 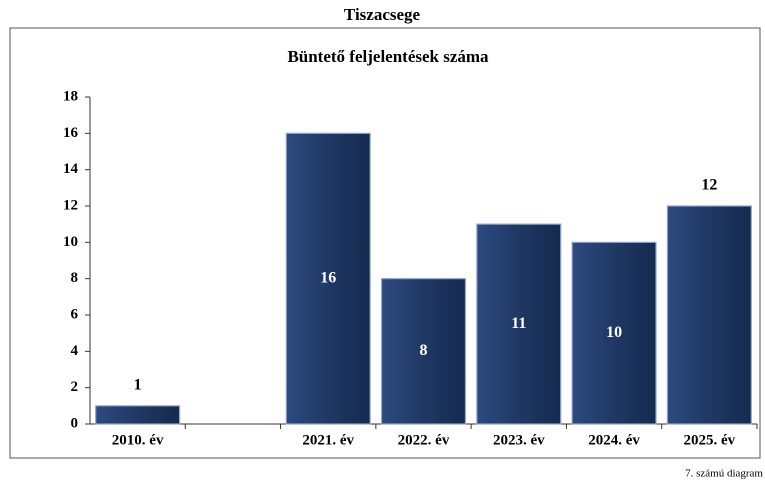 What do you see at coordinates (75, 387) in the screenshot?
I see `y-tick-label: 2` at bounding box center [75, 387].